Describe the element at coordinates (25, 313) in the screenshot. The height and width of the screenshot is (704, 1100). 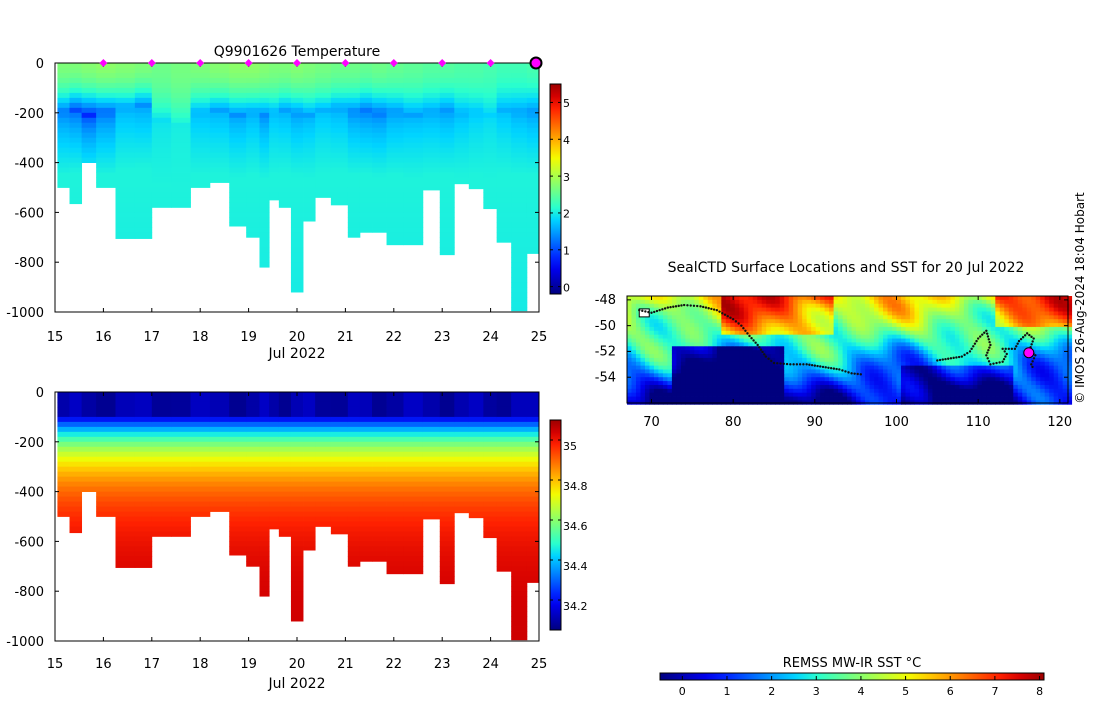
I see `temp-y-tick-label: -1000` at that location.